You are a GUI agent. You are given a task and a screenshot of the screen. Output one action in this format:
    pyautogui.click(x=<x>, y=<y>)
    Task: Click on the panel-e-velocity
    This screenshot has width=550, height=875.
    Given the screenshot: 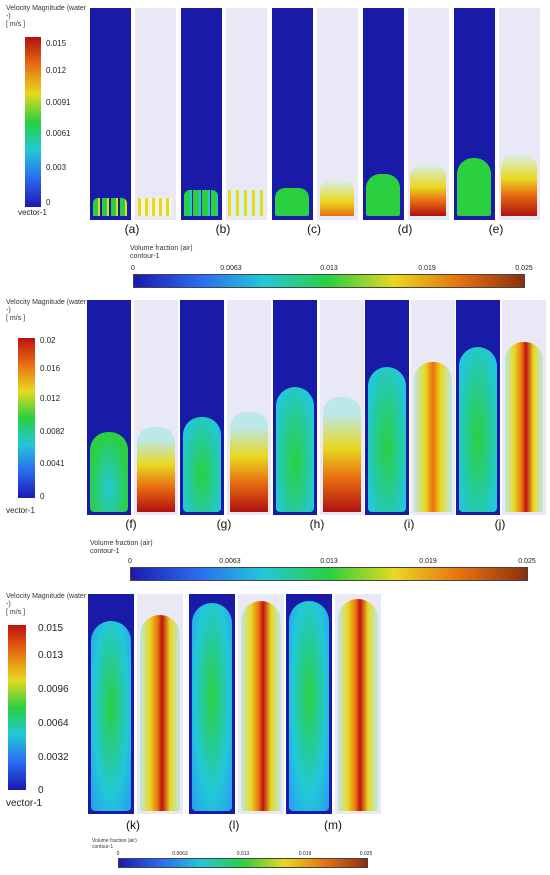 What is the action you would take?
    pyautogui.click(x=474, y=114)
    